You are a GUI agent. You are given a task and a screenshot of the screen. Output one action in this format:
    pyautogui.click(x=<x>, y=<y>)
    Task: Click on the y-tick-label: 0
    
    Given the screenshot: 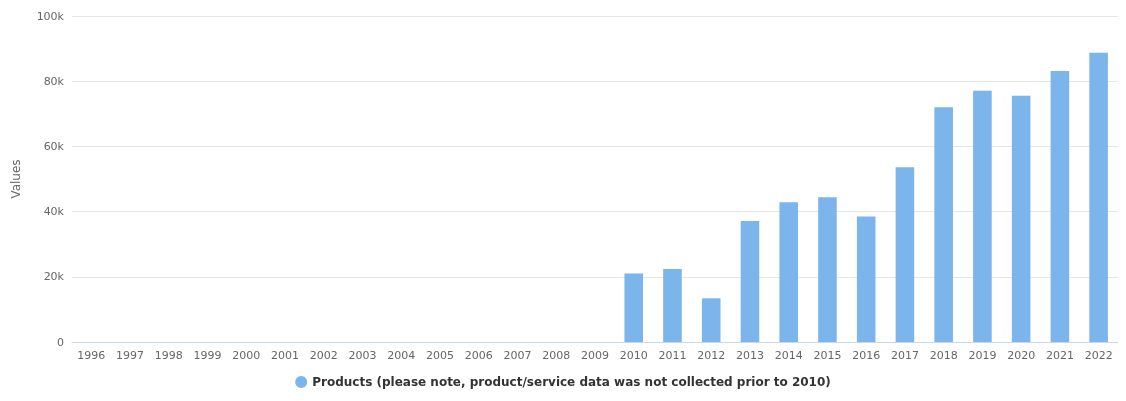 What is the action you would take?
    pyautogui.click(x=60, y=342)
    